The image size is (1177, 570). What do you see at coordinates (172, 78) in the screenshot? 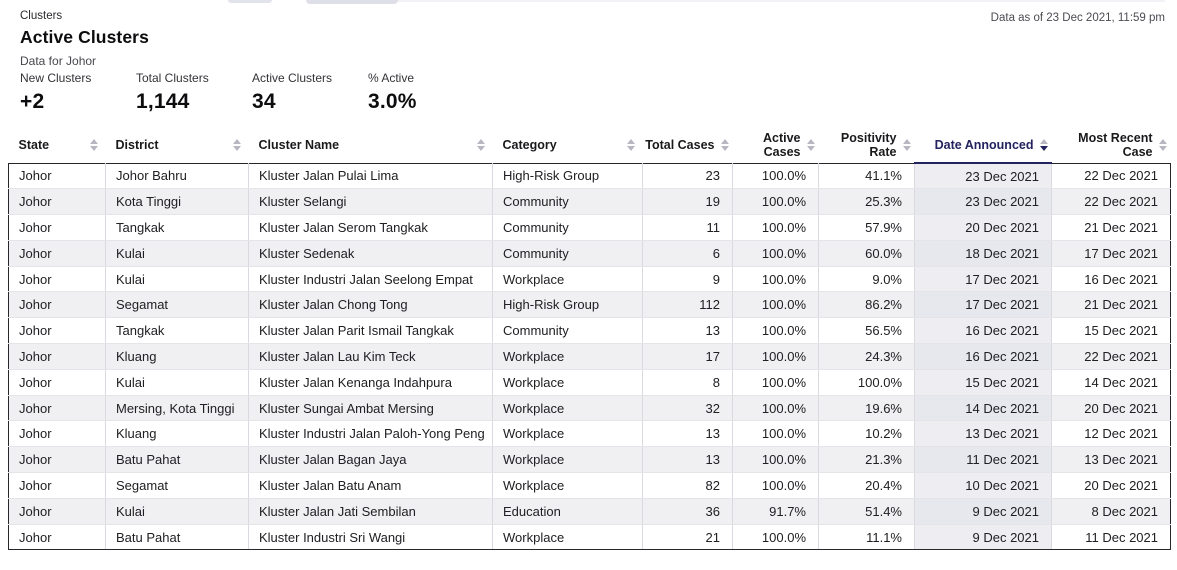
I see `stat-label: Total Clusters` at bounding box center [172, 78].